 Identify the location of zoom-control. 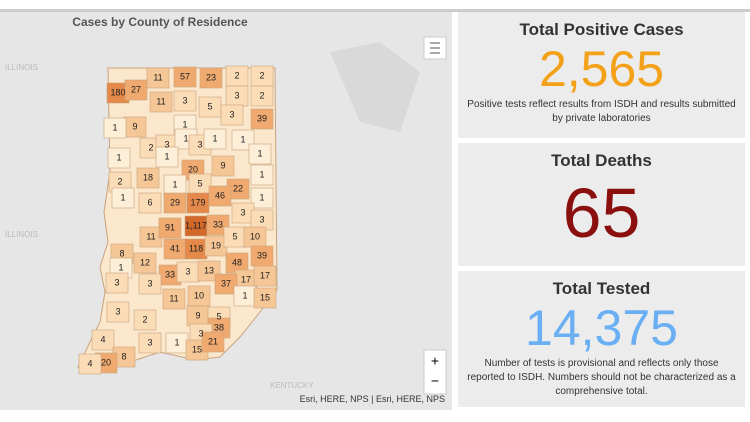
(435, 372).